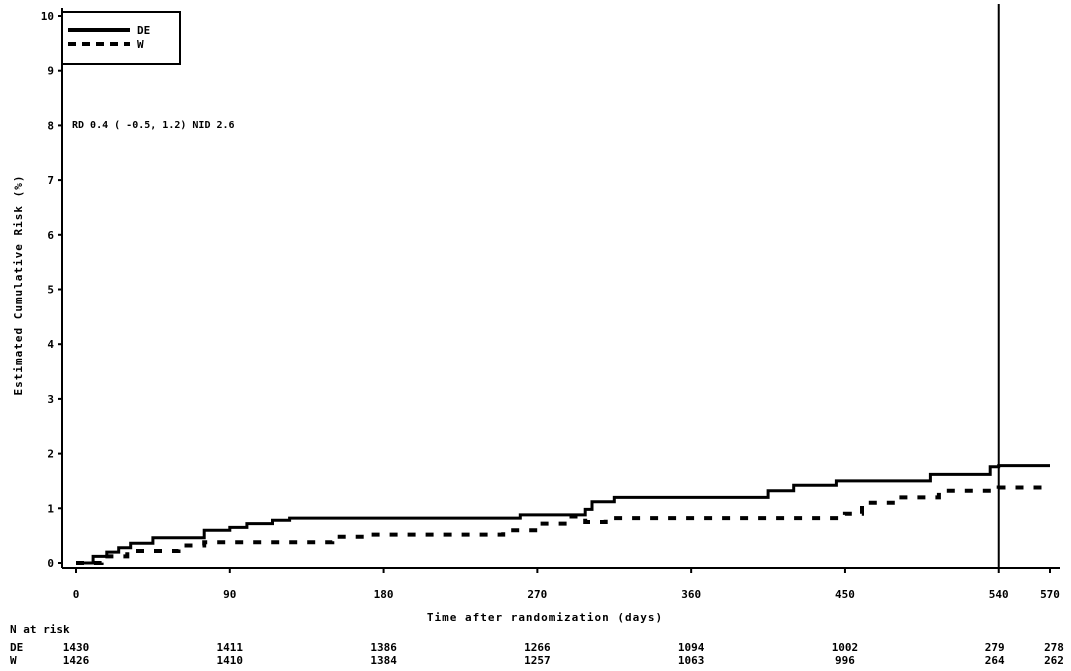 The width and height of the screenshot is (1071, 671). What do you see at coordinates (537, 647) in the screenshot?
I see `risk-value-de: 1266` at bounding box center [537, 647].